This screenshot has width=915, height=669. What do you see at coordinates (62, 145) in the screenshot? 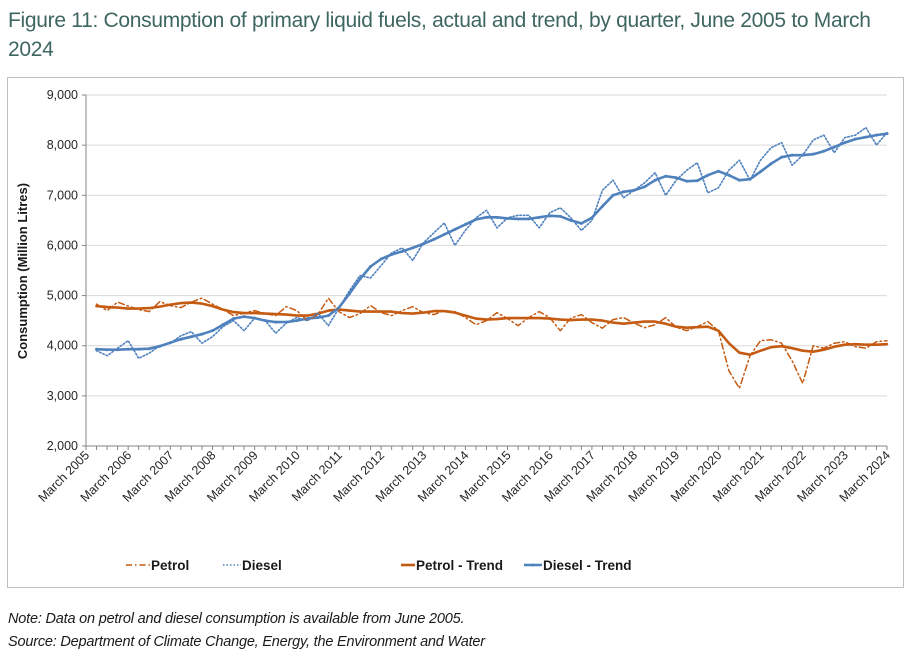
I see `y-tick-label: 8,000` at bounding box center [62, 145].